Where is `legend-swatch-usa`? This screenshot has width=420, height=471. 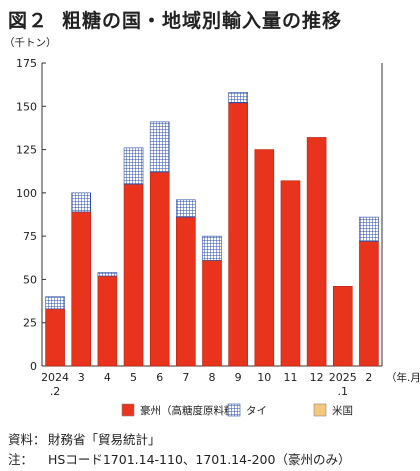
legend-swatch-usa is located at coordinates (320, 410).